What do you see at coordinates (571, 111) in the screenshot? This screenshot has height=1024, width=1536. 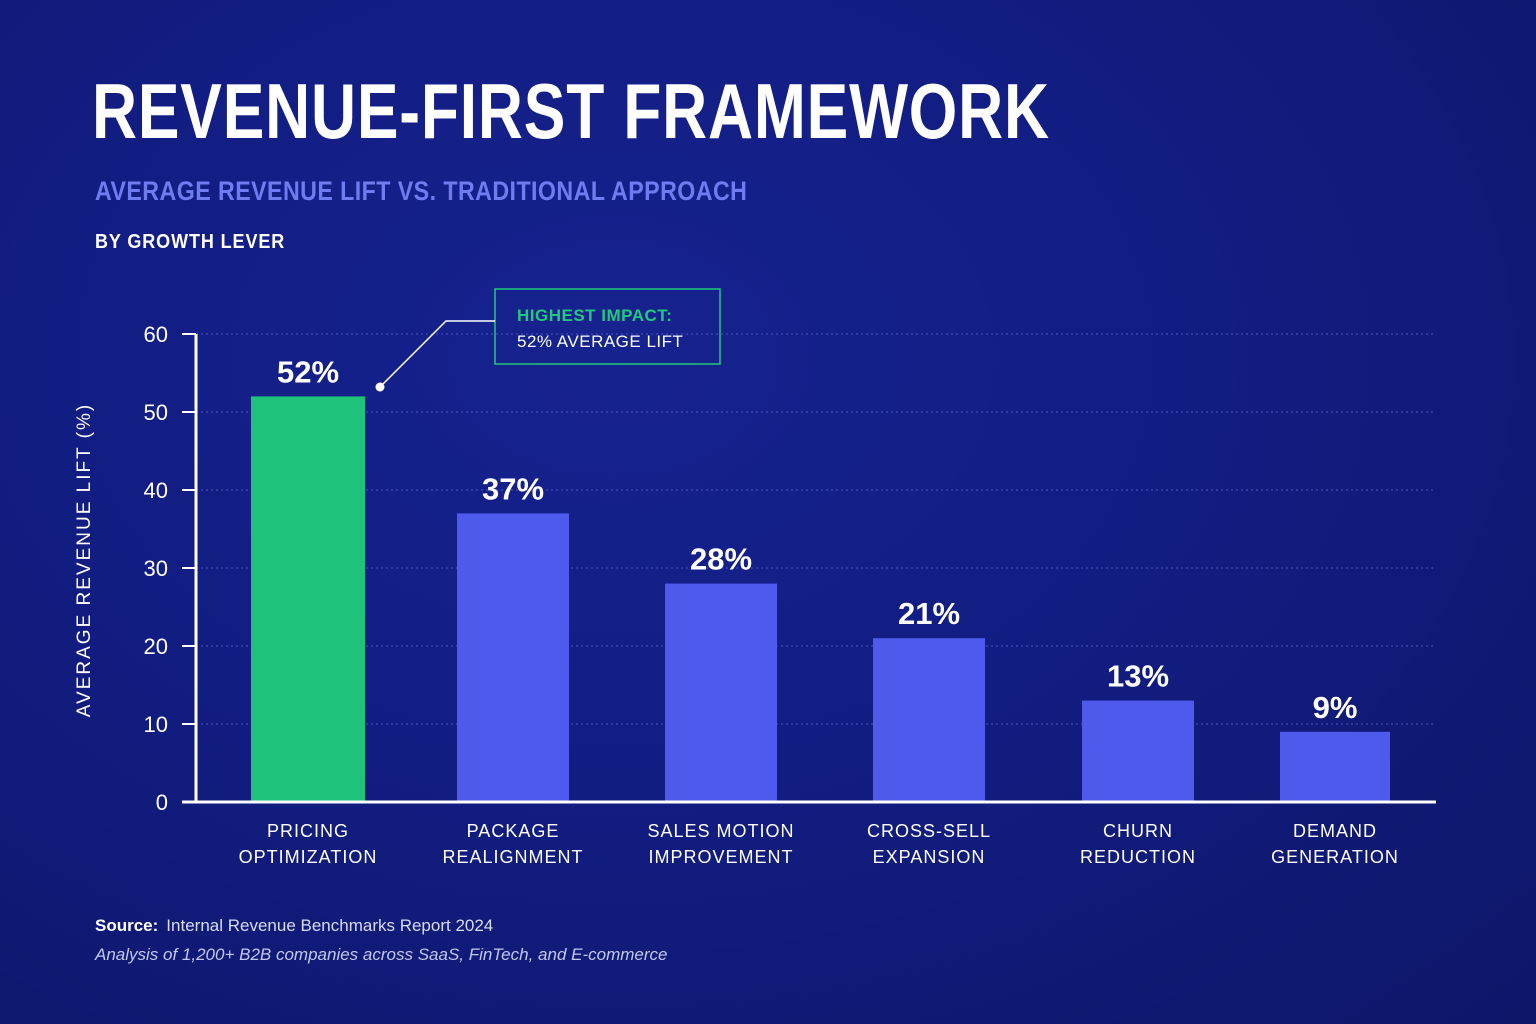 I see `chart-title: REVENUE-FIRST FRAMEWORK` at bounding box center [571, 111].